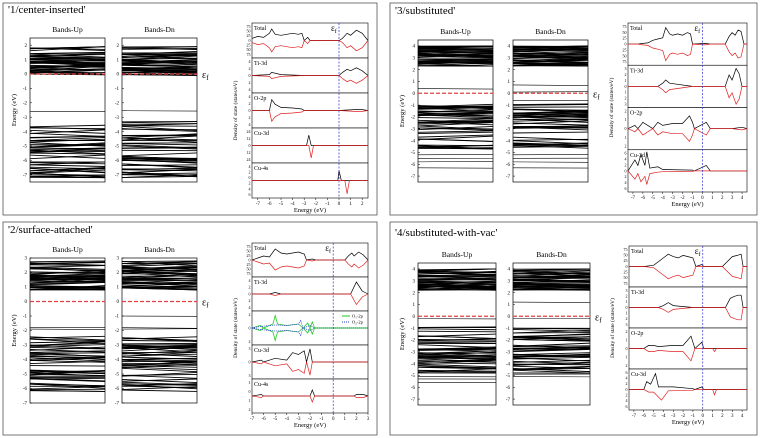  I want to click on legend-o1-label: O₁-2p, so click(358, 316).